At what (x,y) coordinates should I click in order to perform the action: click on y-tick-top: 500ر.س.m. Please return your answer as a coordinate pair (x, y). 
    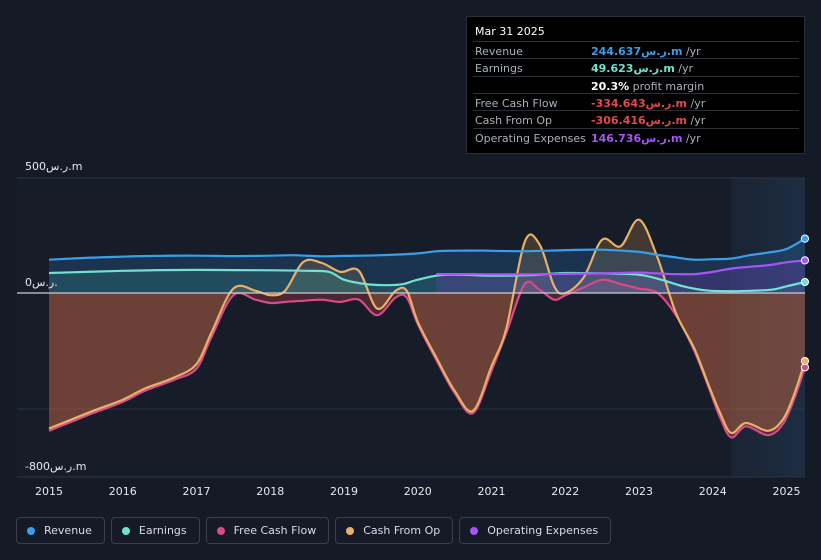
    Looking at the image, I should click on (54, 166).